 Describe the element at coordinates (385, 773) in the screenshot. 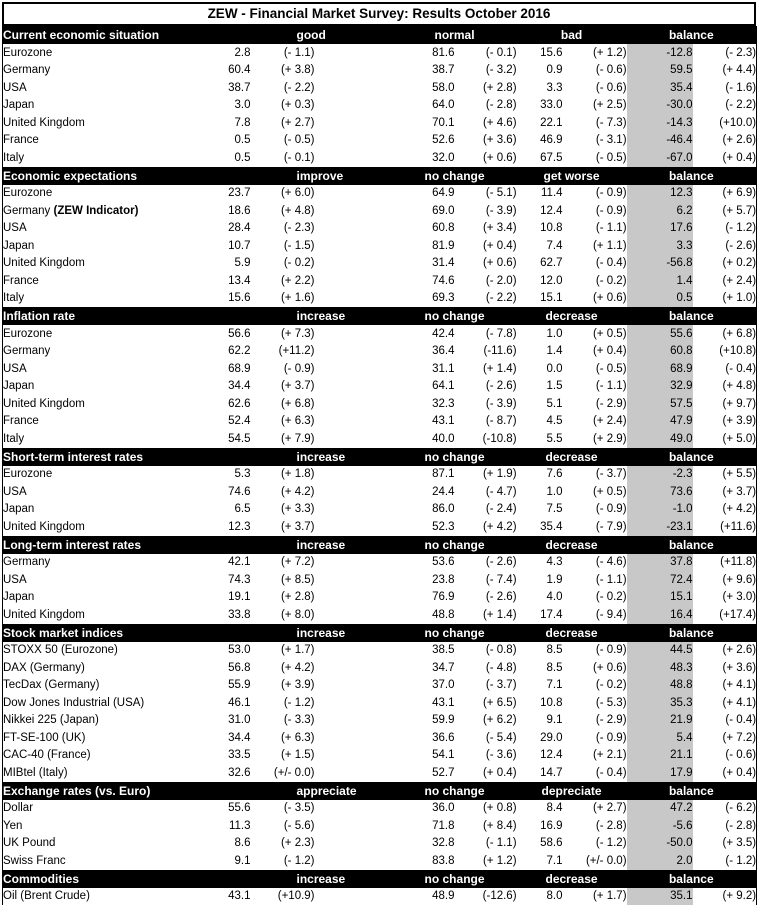

I see `value-2: 52.7` at that location.